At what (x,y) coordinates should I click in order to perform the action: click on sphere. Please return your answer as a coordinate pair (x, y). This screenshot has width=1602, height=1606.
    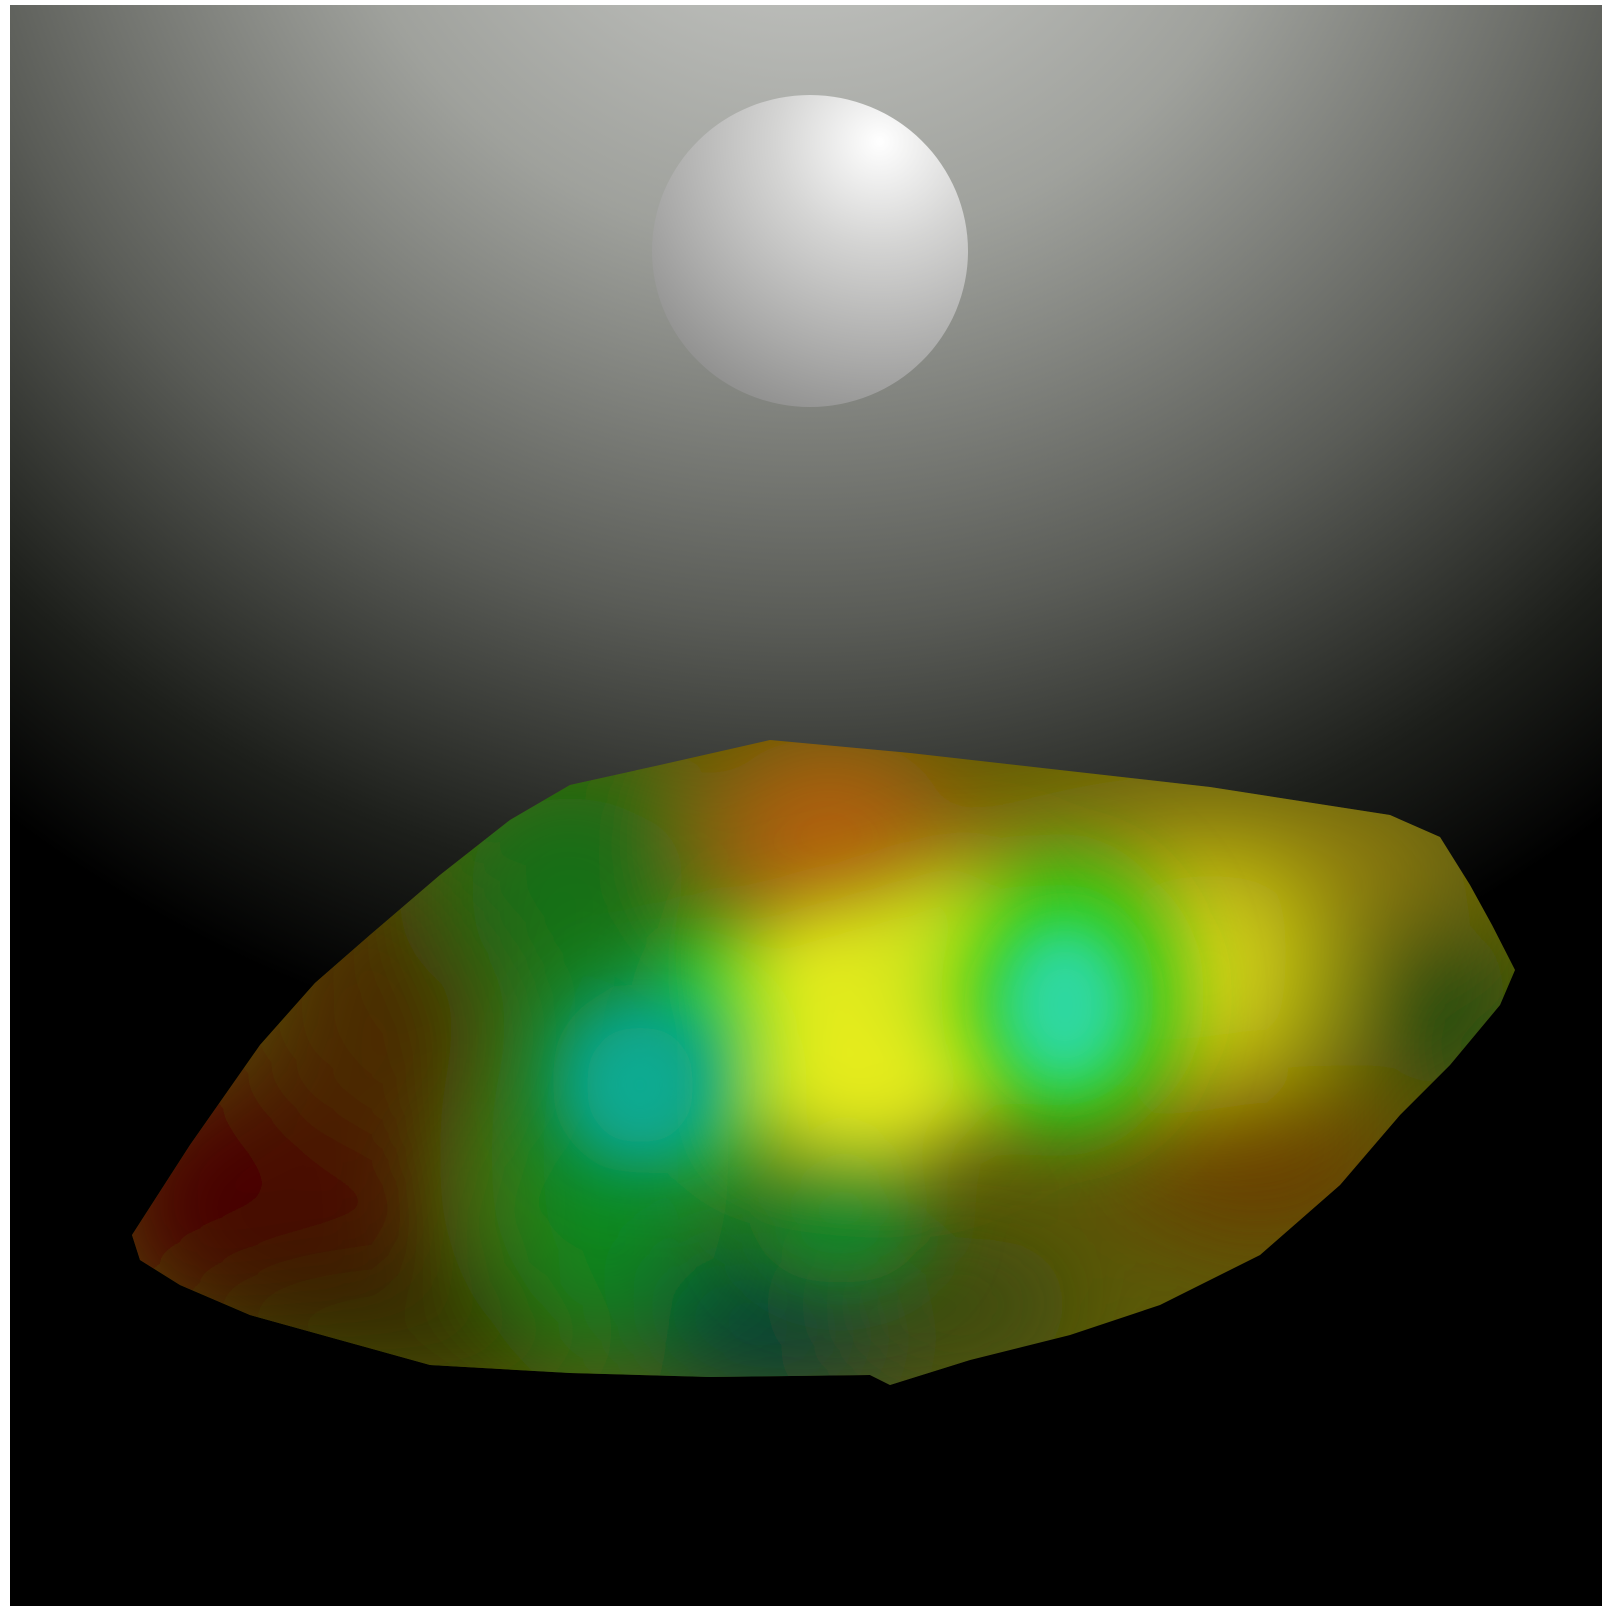
    Looking at the image, I should click on (810, 251).